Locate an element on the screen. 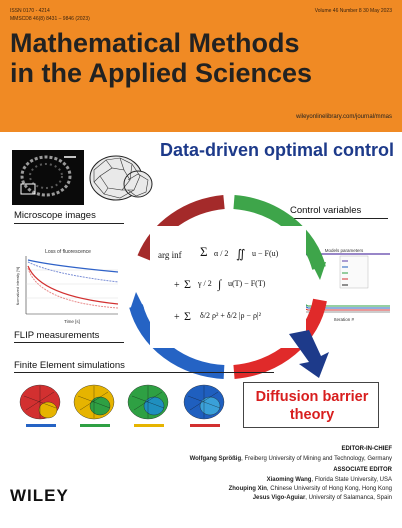  cycle-arc-red is located at coordinates (280, 338).